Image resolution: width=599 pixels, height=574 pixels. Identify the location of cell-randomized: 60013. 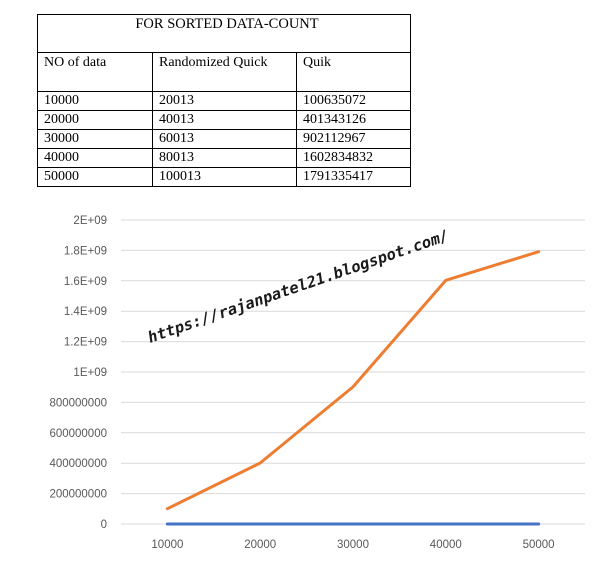
(224, 139).